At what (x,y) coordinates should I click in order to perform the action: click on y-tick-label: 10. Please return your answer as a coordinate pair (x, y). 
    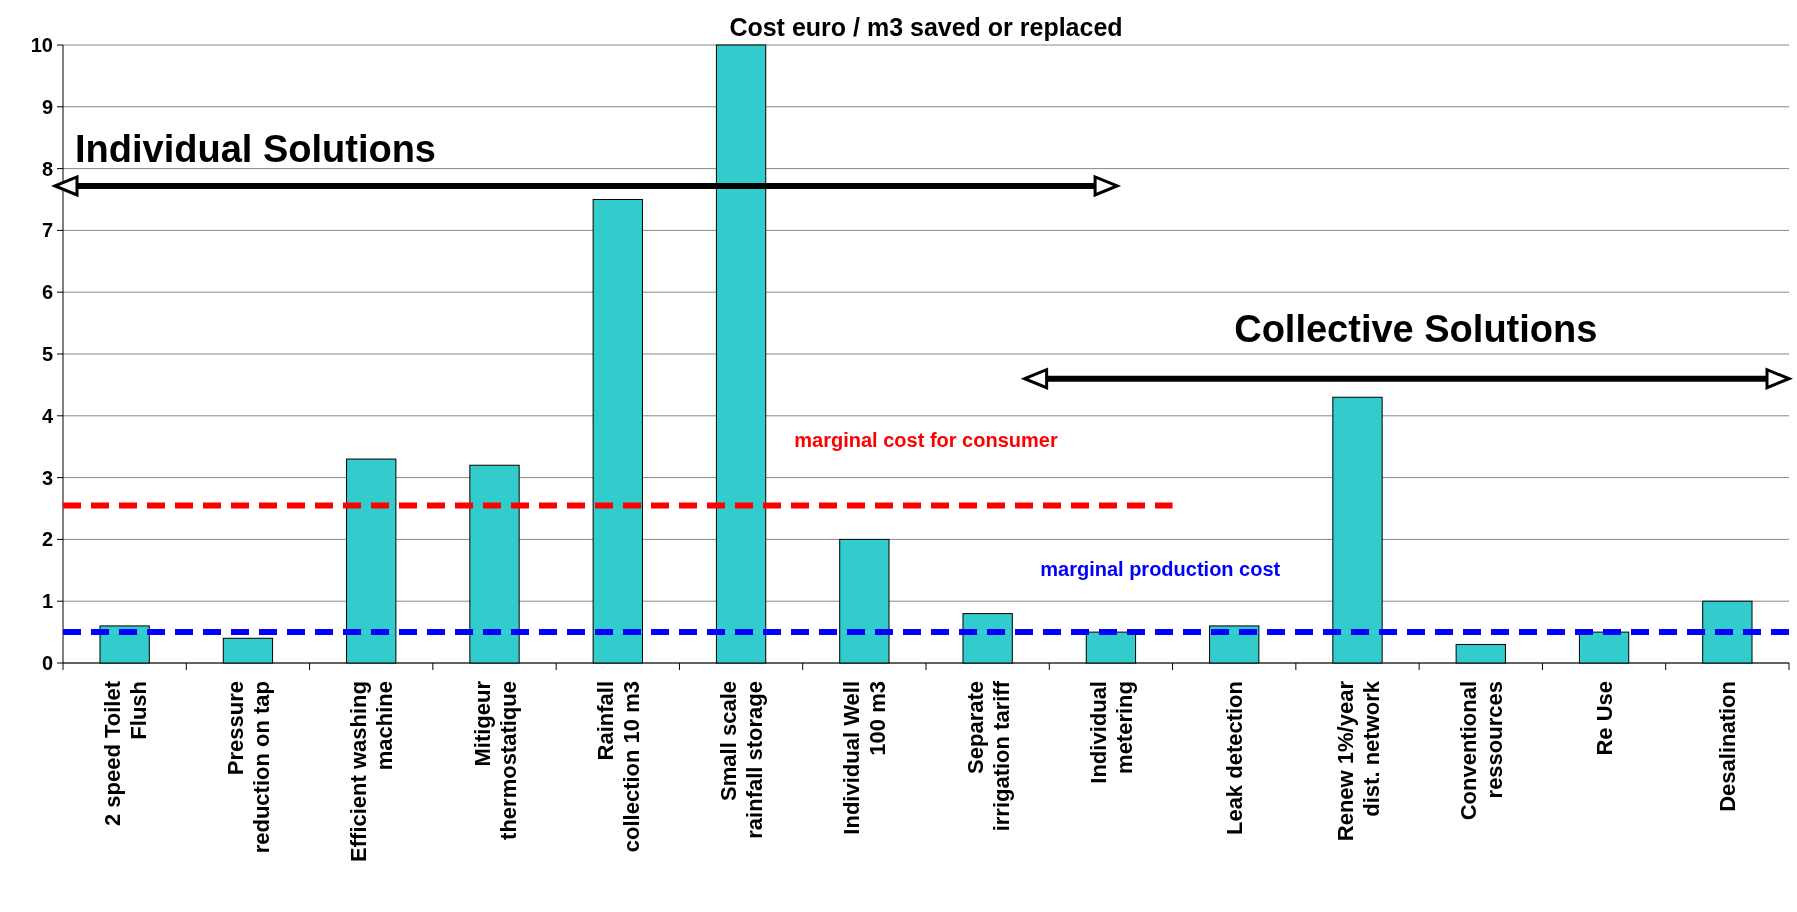
    Looking at the image, I should click on (41, 45).